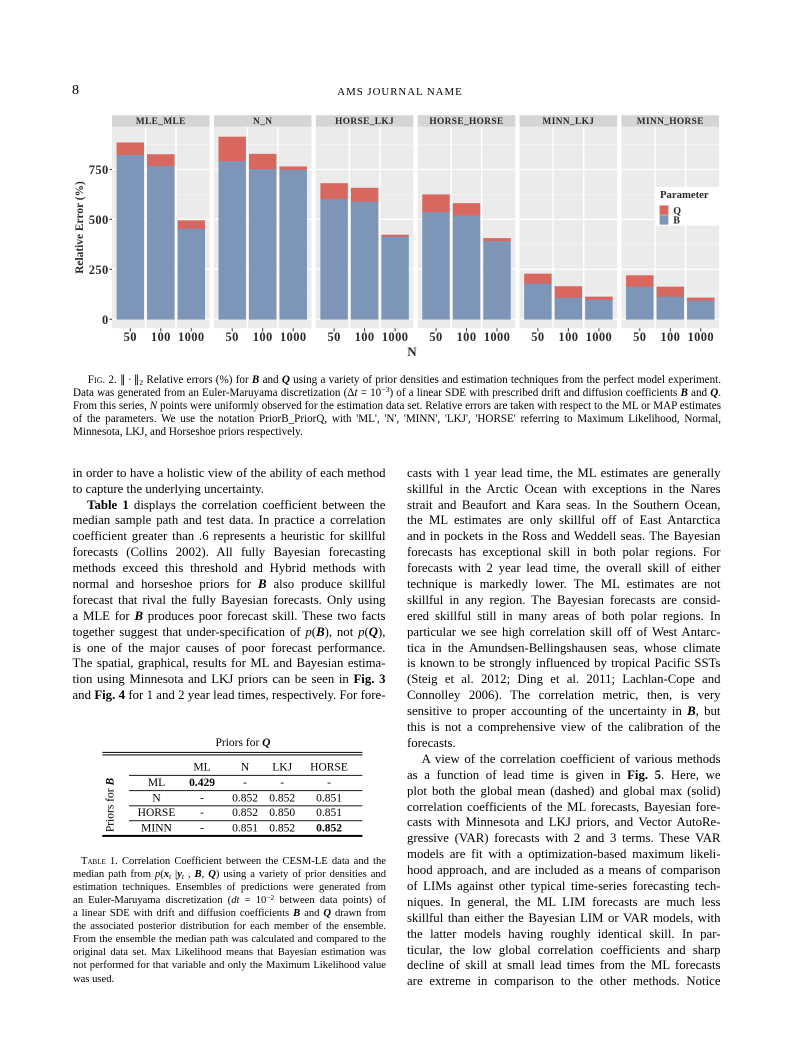 The image size is (787, 1050). What do you see at coordinates (466, 122) in the screenshot?
I see `svg-text: HORSE_HORSE` at bounding box center [466, 122].